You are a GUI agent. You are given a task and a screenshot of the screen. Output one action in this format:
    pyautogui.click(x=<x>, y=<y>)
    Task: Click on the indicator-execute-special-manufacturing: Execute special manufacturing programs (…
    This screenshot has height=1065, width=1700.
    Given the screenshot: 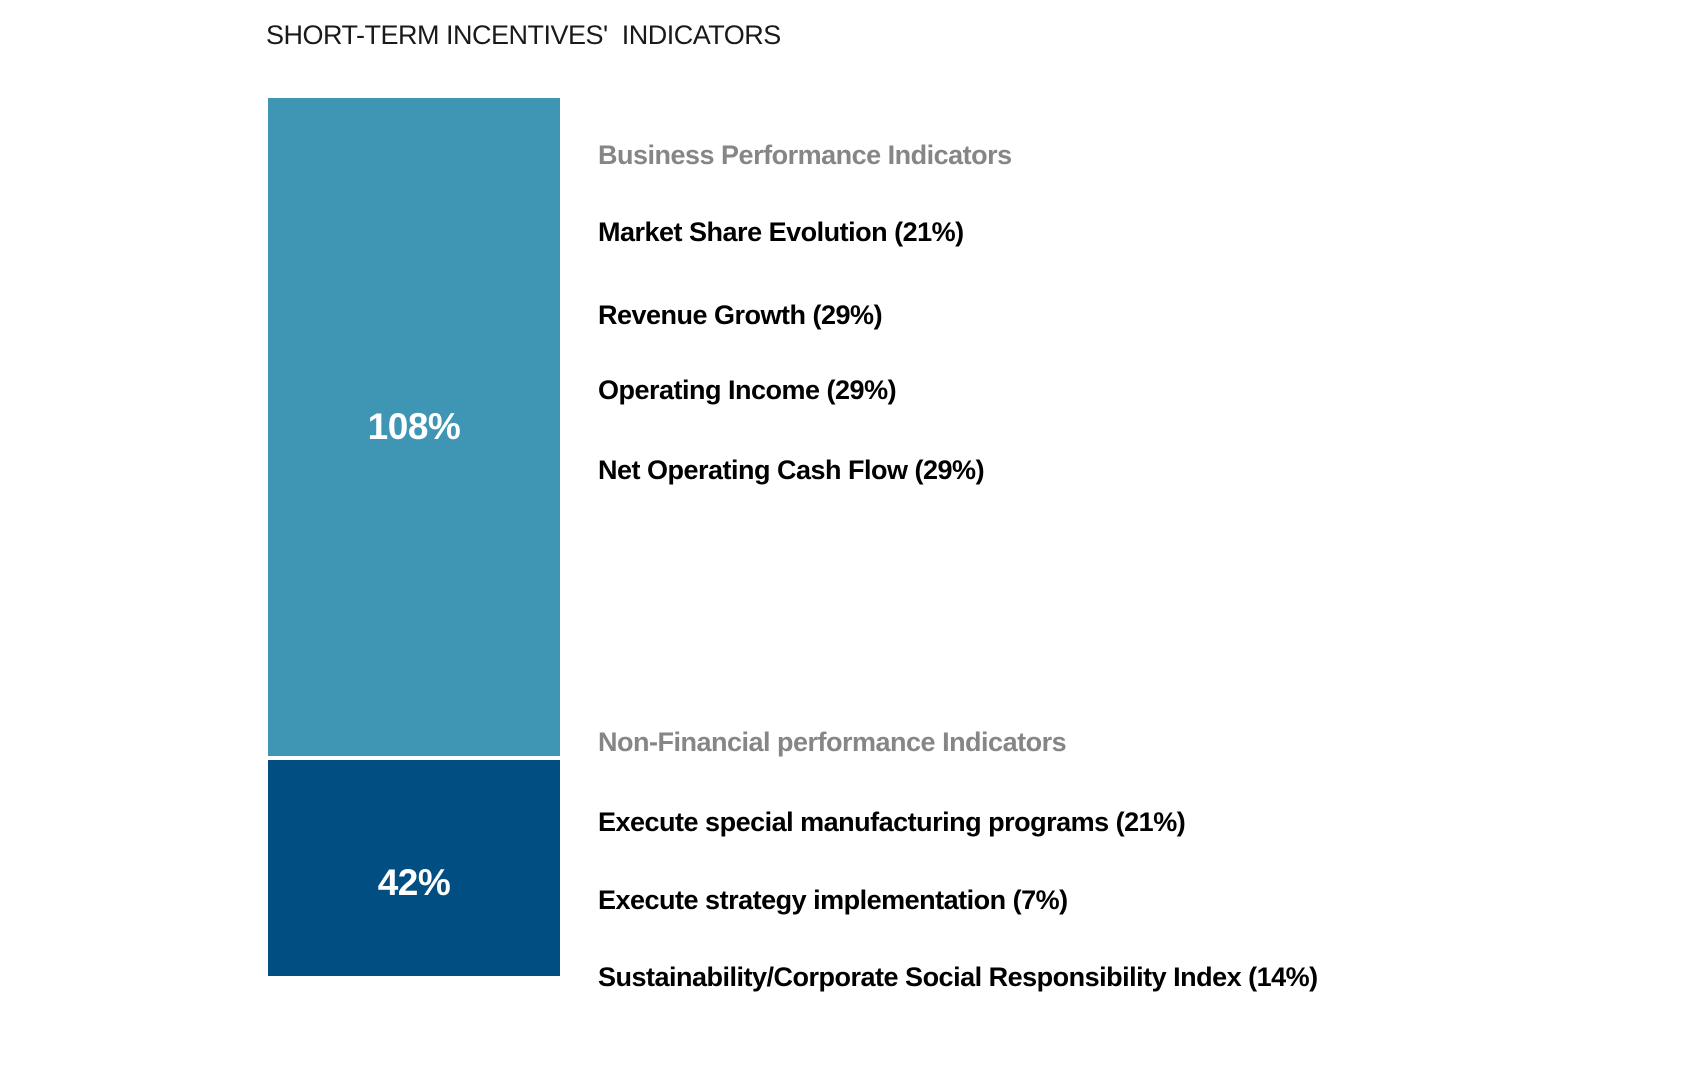 What is the action you would take?
    pyautogui.click(x=892, y=822)
    